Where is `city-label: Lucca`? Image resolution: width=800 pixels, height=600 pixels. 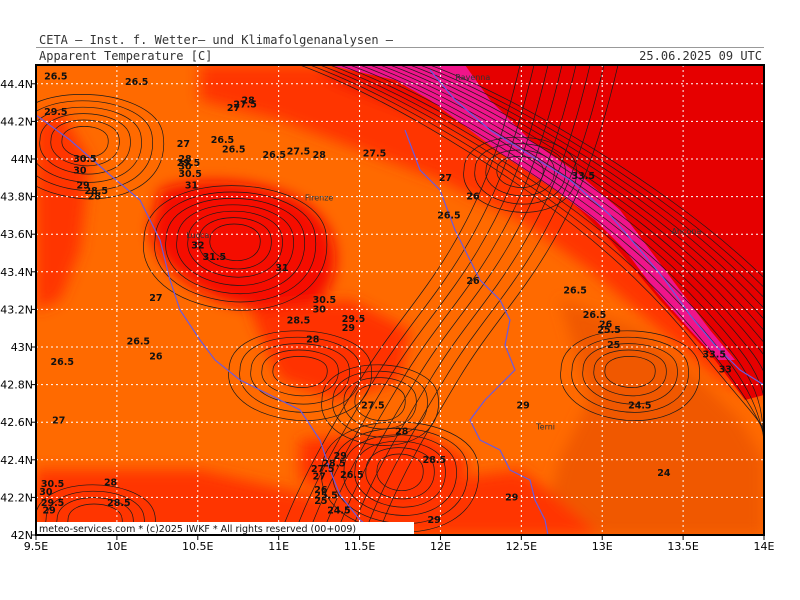 city-label: Lucca is located at coordinates (197, 235).